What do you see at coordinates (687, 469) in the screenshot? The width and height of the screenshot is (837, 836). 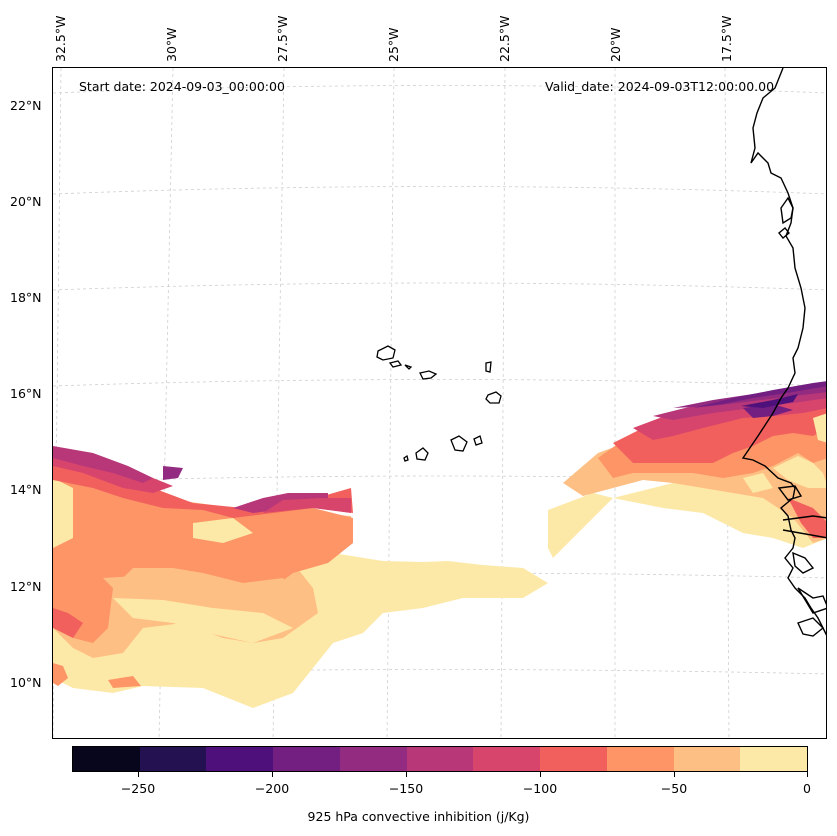 I see `cin-field-east` at bounding box center [687, 469].